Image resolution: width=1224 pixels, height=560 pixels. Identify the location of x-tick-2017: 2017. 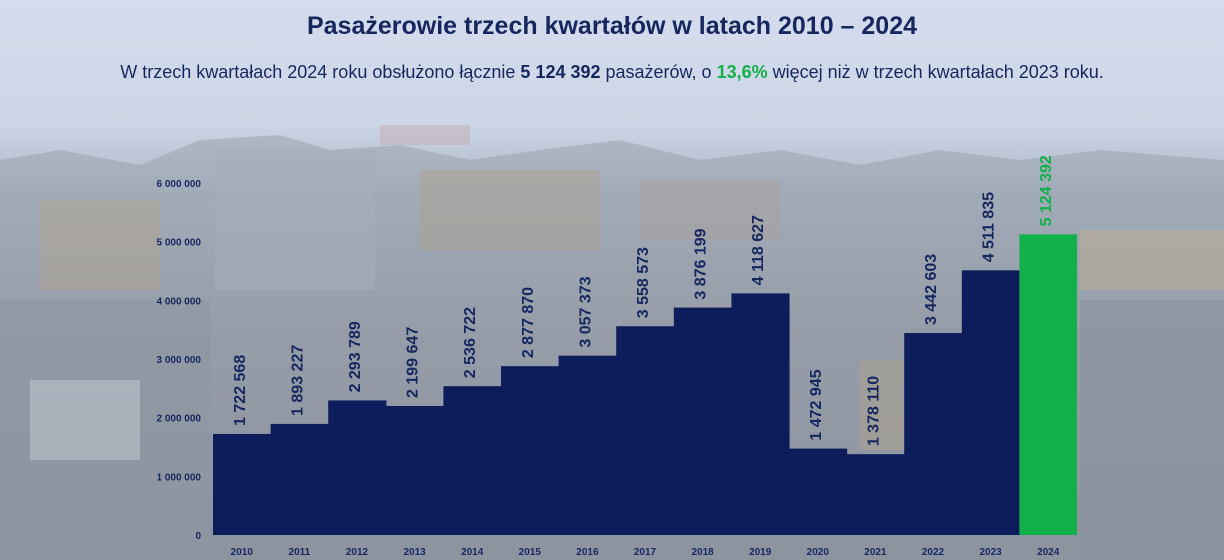
(645, 552).